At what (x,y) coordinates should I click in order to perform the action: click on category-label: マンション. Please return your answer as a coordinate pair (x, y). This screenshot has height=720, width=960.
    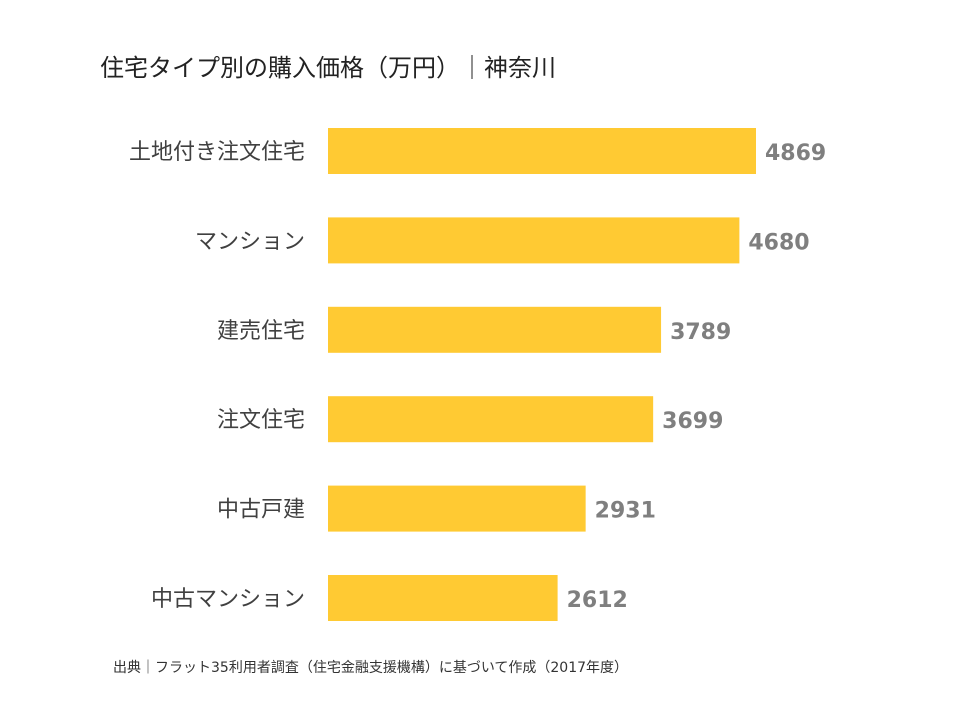
    Looking at the image, I should click on (250, 241).